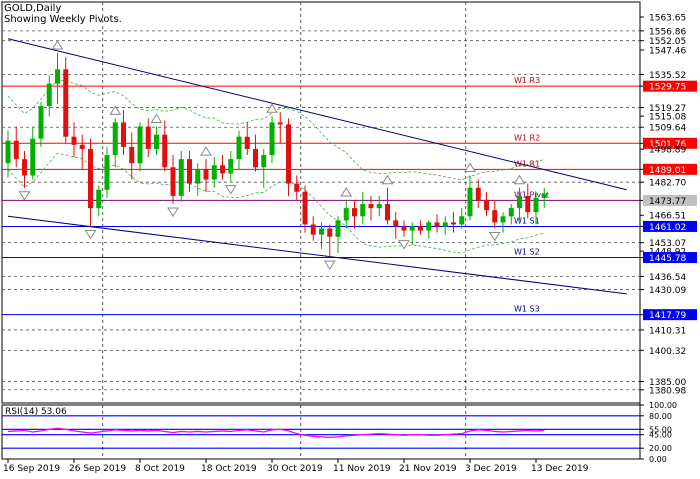  What do you see at coordinates (33, 8) in the screenshot?
I see `chart-title: GOLD,Daily` at bounding box center [33, 8].